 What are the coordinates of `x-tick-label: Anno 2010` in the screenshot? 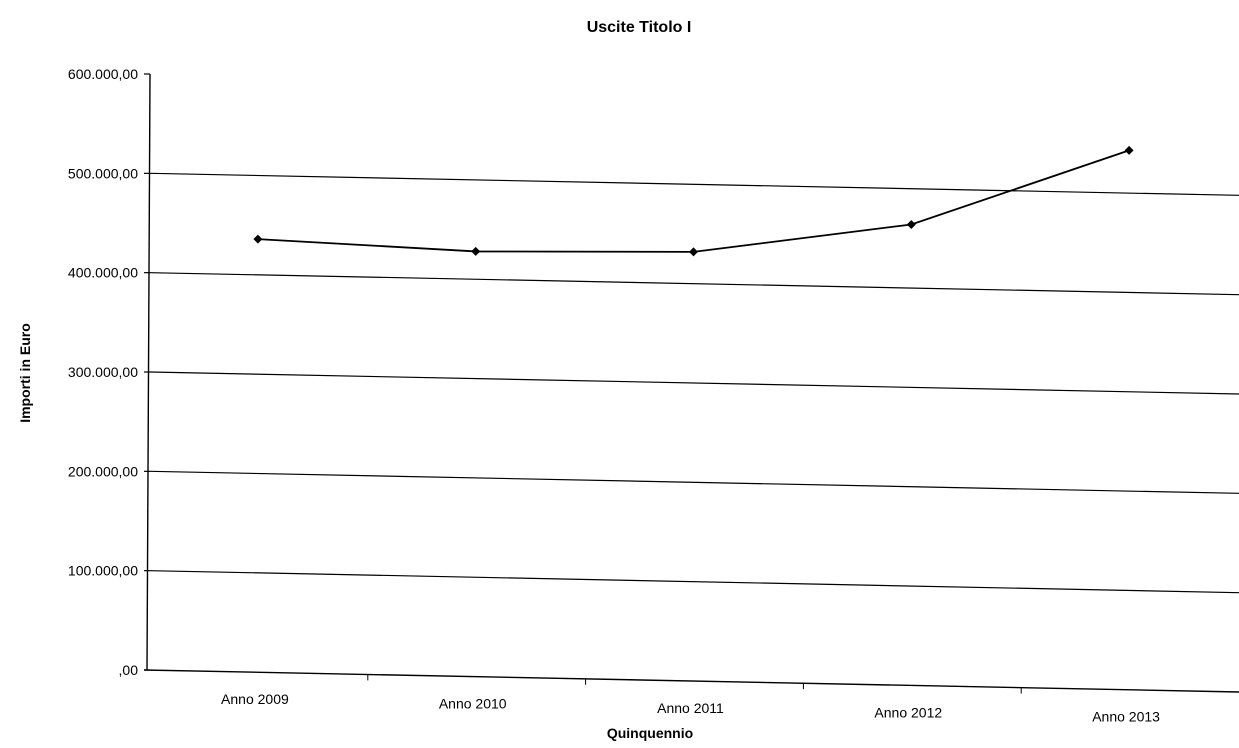 It's located at (473, 704).